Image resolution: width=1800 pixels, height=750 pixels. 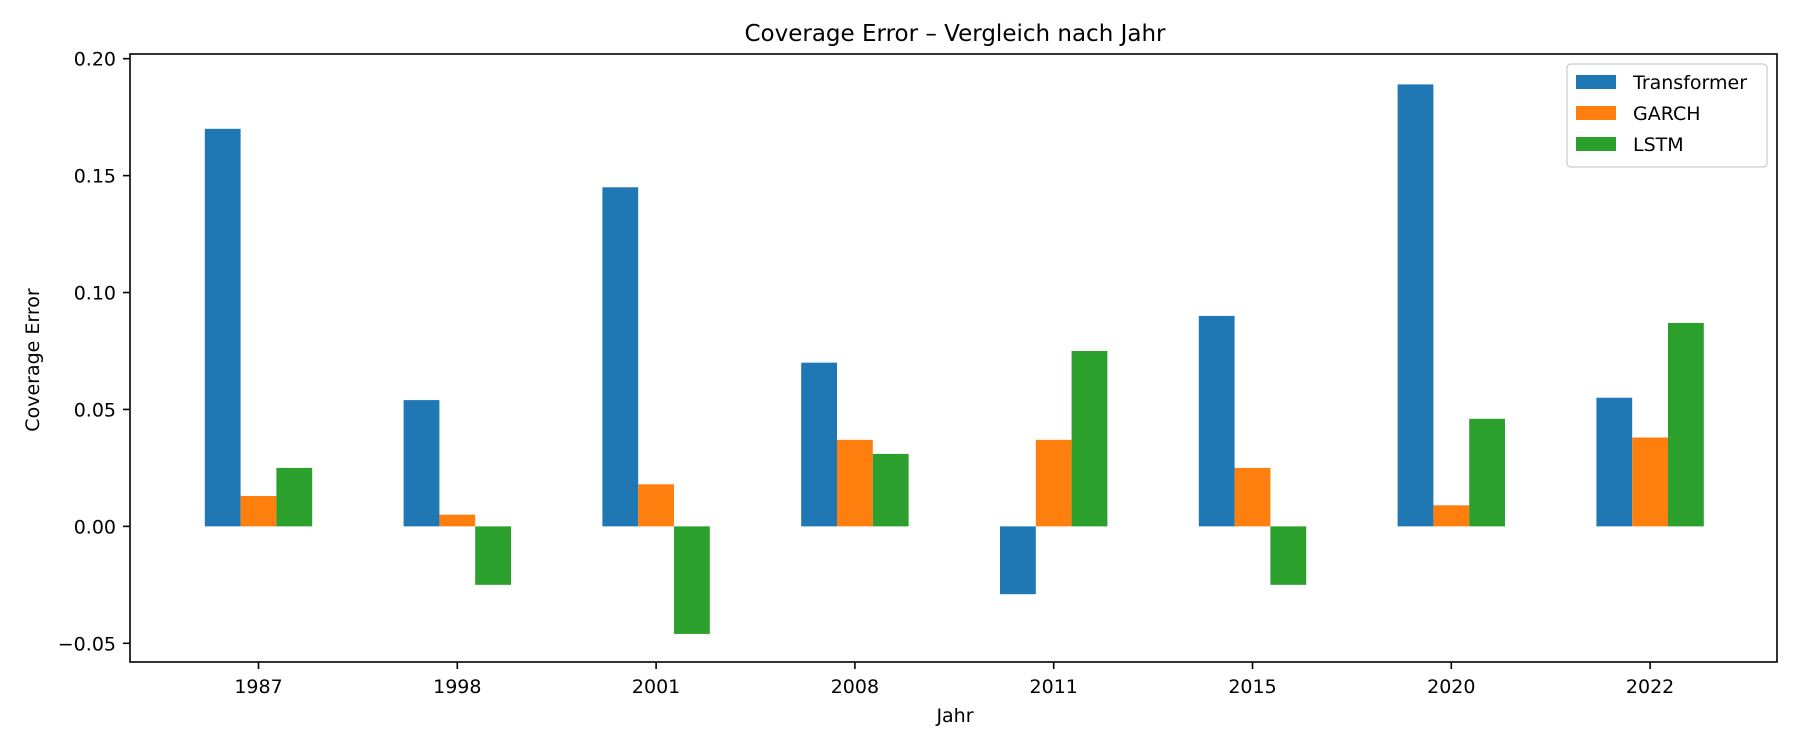 What do you see at coordinates (1252, 687) in the screenshot?
I see `x-tick-label: 2015` at bounding box center [1252, 687].